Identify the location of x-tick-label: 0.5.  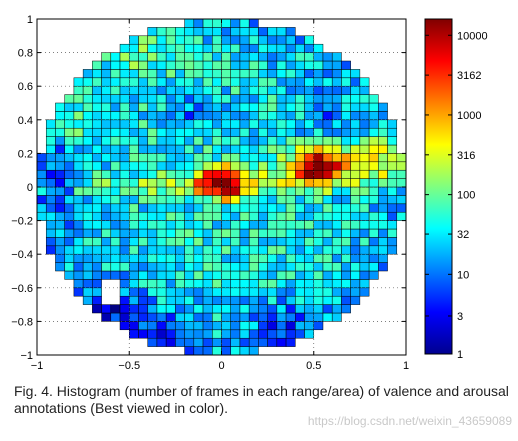
(313, 366).